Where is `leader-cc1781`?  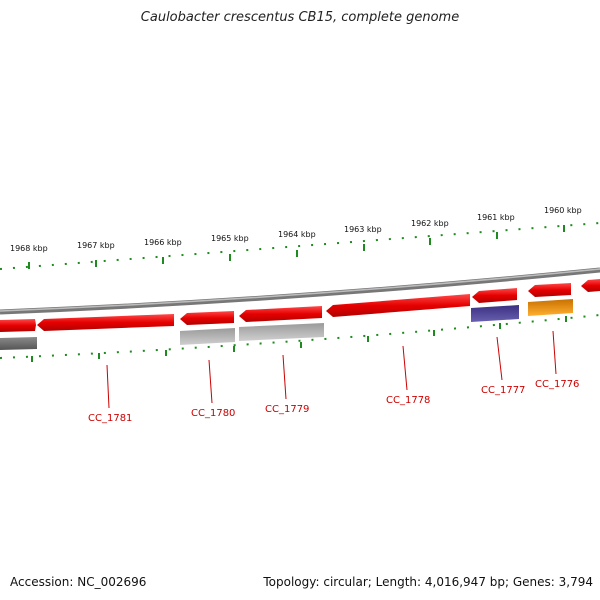
leader-cc1781 is located at coordinates (108, 386).